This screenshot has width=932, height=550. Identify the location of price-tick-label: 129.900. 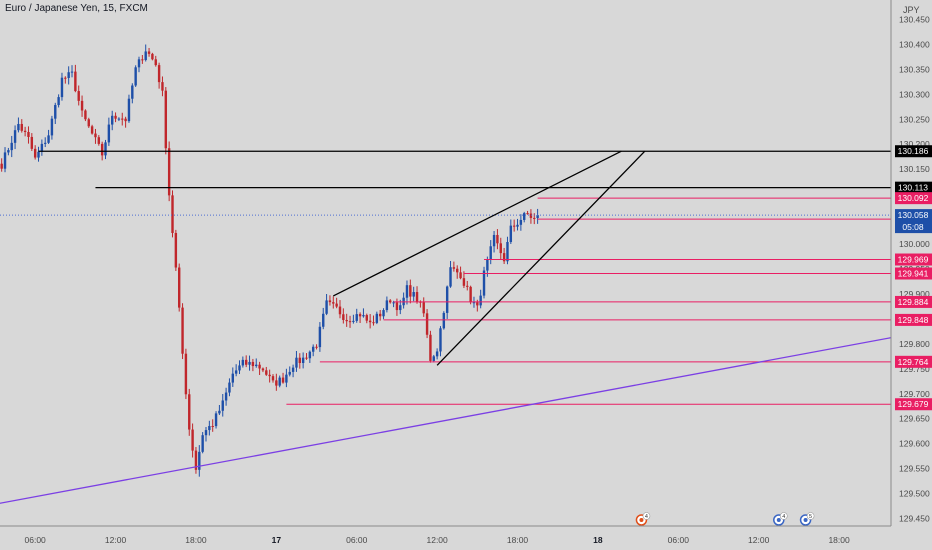
(914, 294).